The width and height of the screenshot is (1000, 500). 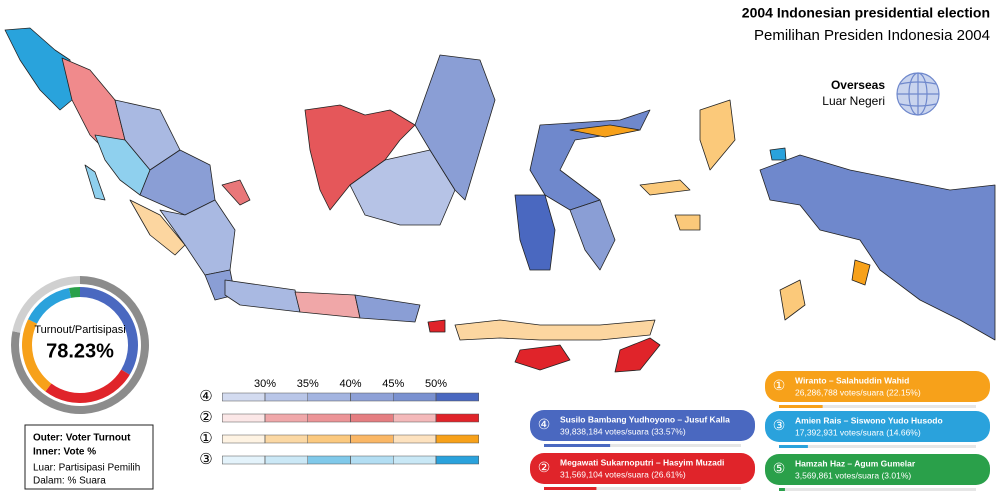 What do you see at coordinates (544, 467) in the screenshot?
I see `candidate-number: ②` at bounding box center [544, 467].